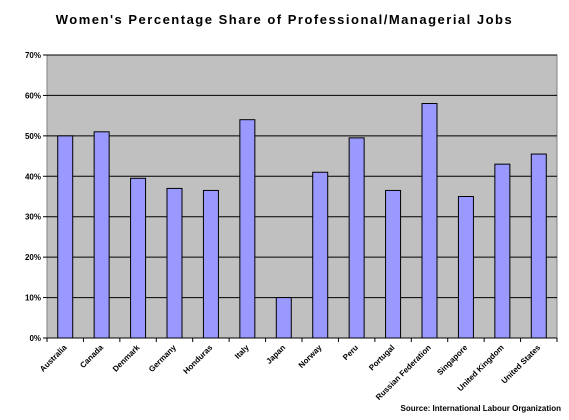 The height and width of the screenshot is (420, 569). I want to click on y-tick-label: 70%, so click(33, 55).